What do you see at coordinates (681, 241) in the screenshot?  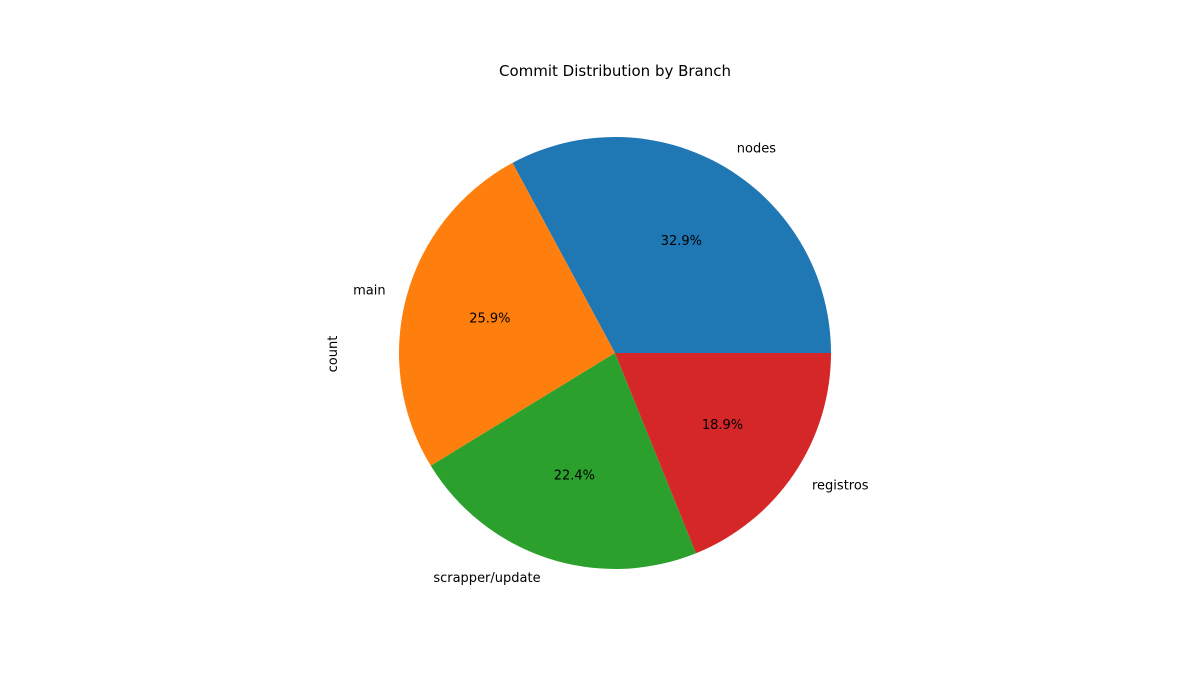 I see `pie-percent-label-nodes: 32.9%` at bounding box center [681, 241].